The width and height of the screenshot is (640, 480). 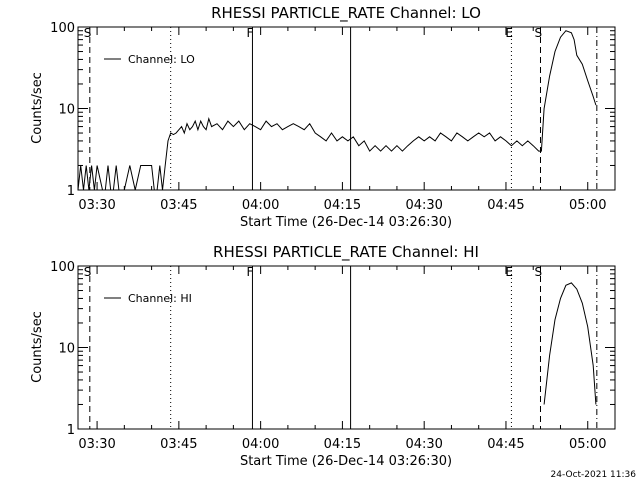 I want to click on series-line, so click(x=570, y=343).